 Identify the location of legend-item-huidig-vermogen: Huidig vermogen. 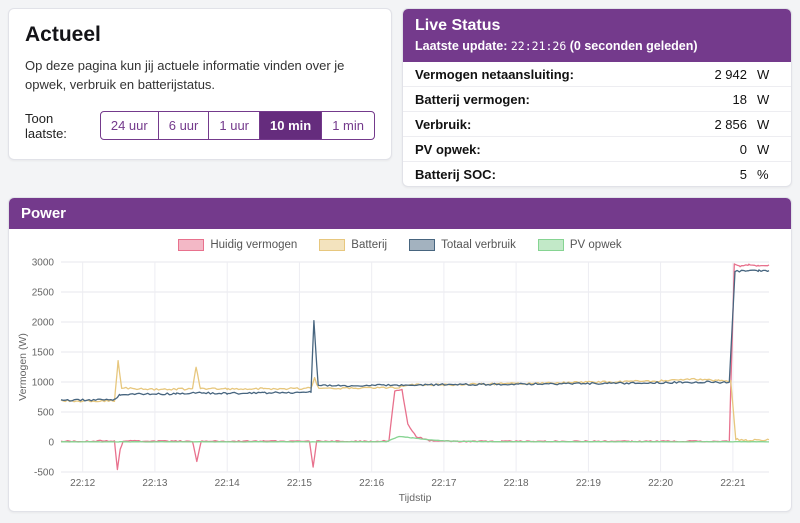
(237, 245).